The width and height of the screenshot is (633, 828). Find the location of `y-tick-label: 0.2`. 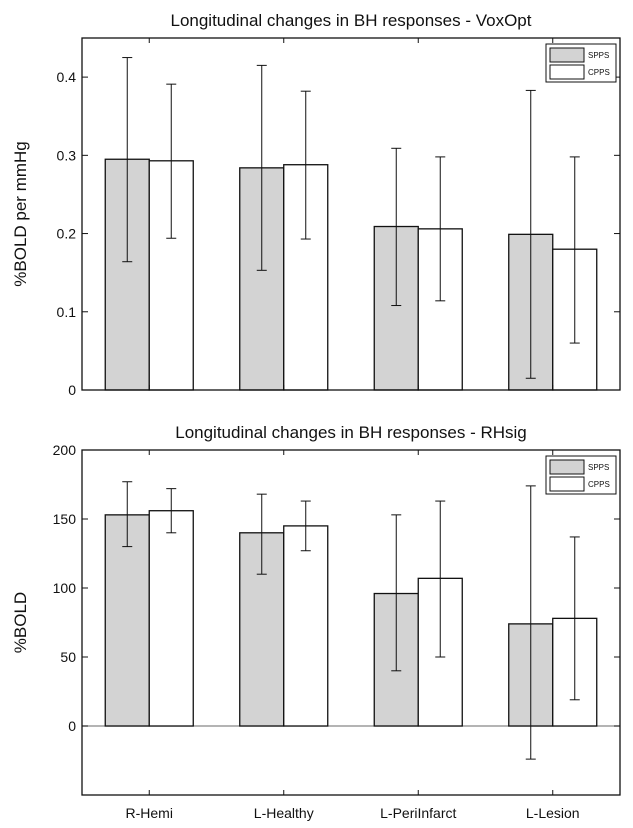

y-tick-label: 0.2 is located at coordinates (67, 234).